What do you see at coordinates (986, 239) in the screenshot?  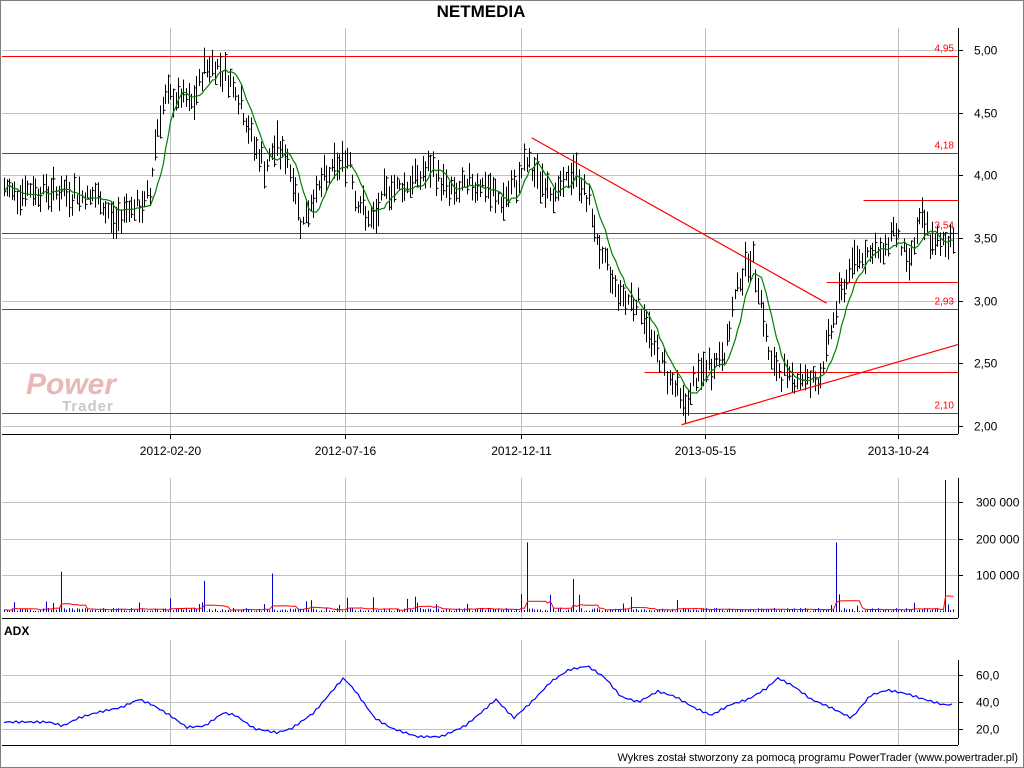 I see `y-tick-label: 3,50` at bounding box center [986, 239].